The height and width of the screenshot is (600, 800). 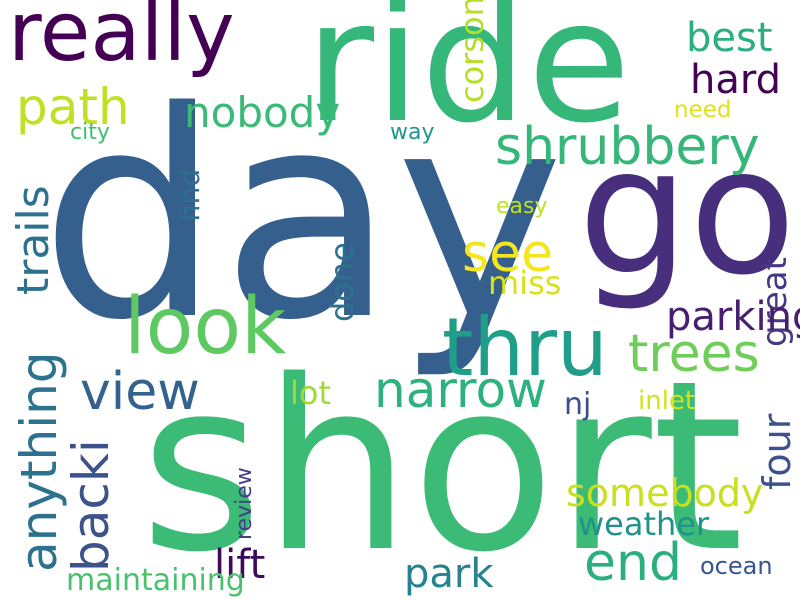 What do you see at coordinates (244, 503) in the screenshot?
I see `word-maintaining: review` at bounding box center [244, 503].